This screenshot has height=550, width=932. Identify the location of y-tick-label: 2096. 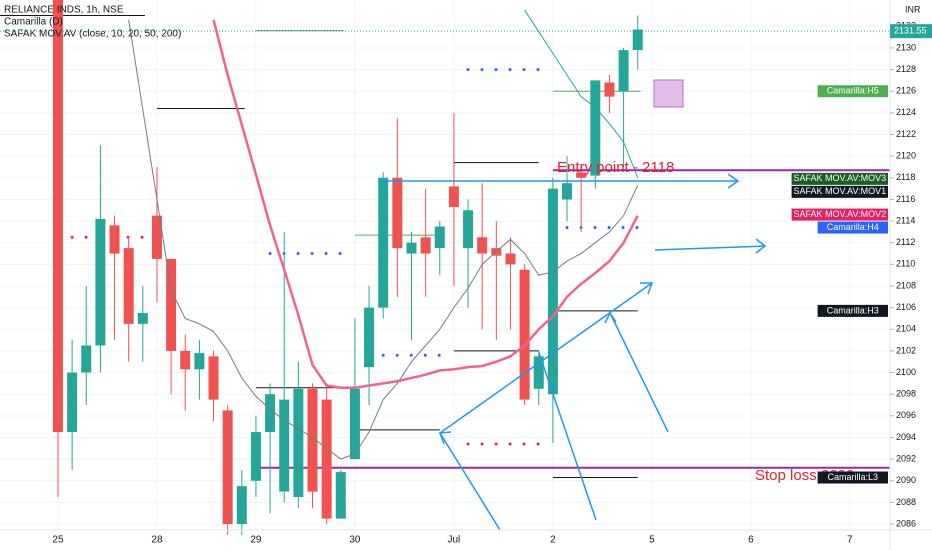
(906, 415).